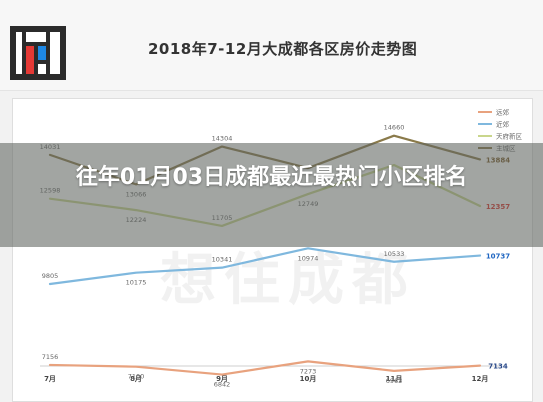 The height and width of the screenshot is (402, 543). Describe the element at coordinates (271, 177) in the screenshot. I see `banner-title: 往年01月03日成都最近最热门小区排名` at that location.